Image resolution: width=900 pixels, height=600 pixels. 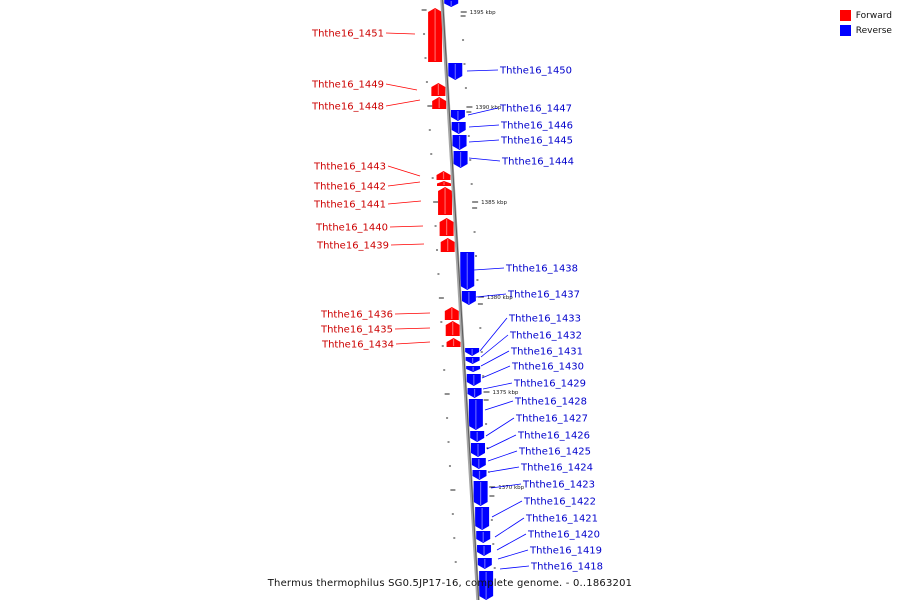 What do you see at coordinates (558, 485) in the screenshot?
I see `gene-label: Ththe16_1423` at bounding box center [558, 485].